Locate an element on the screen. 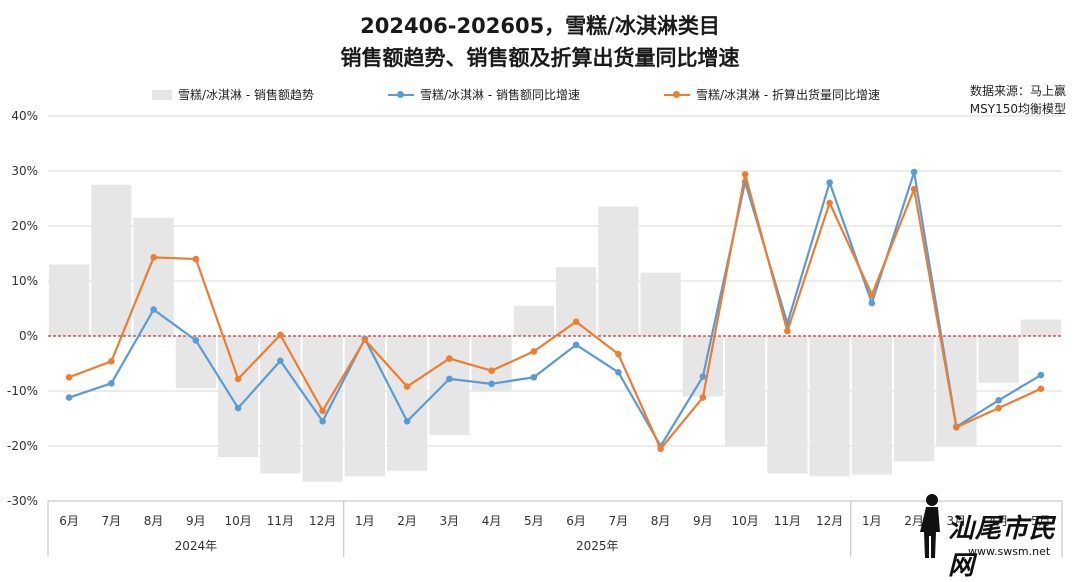 The height and width of the screenshot is (582, 1080). y-tick-label: -10% is located at coordinates (22, 391).